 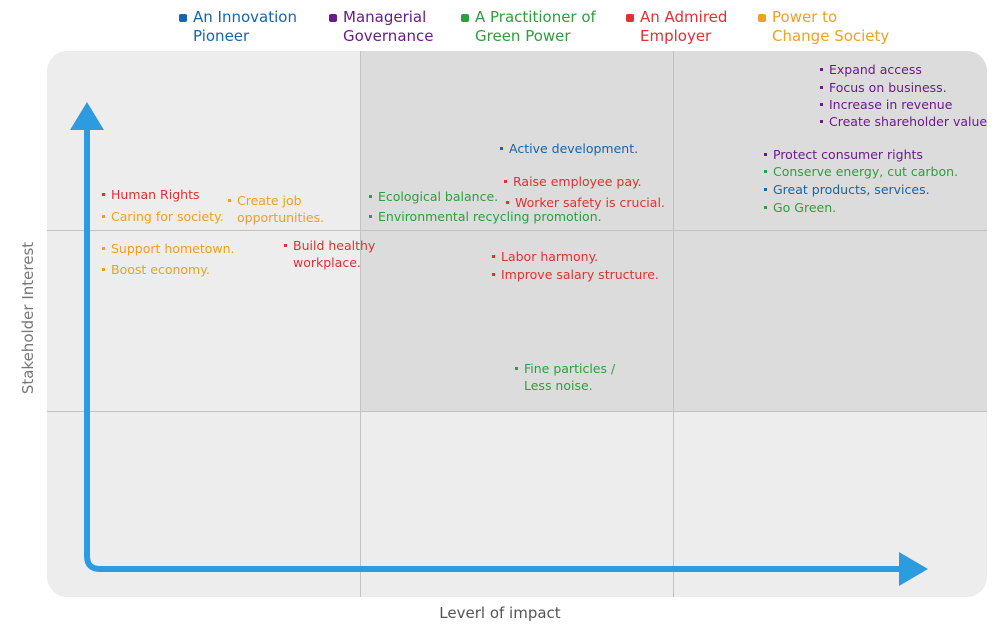 I want to click on item-label: Human Rights, so click(x=155, y=194).